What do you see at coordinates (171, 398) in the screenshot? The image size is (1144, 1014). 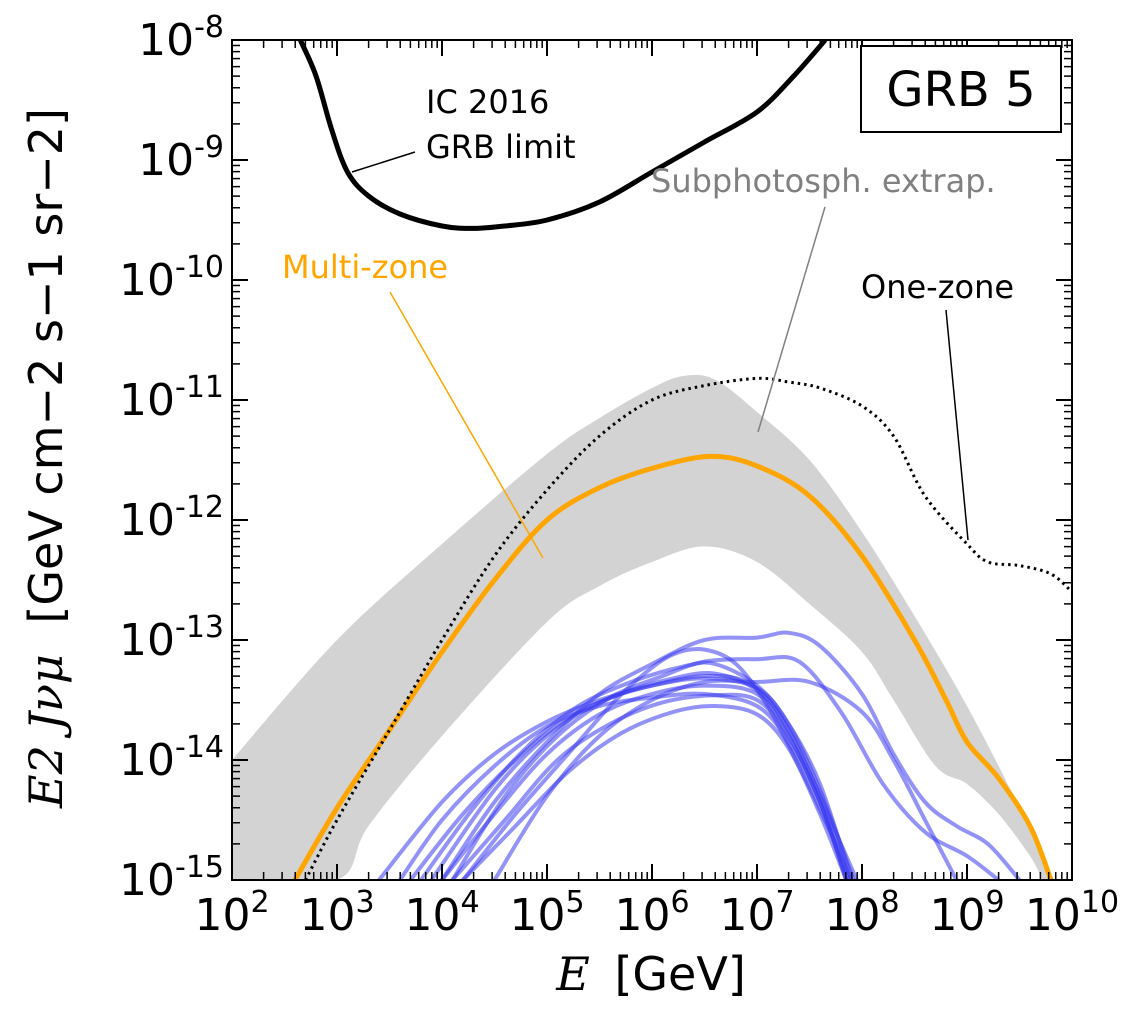 I see `y-tick-label: 10⁻¹¹` at bounding box center [171, 398].